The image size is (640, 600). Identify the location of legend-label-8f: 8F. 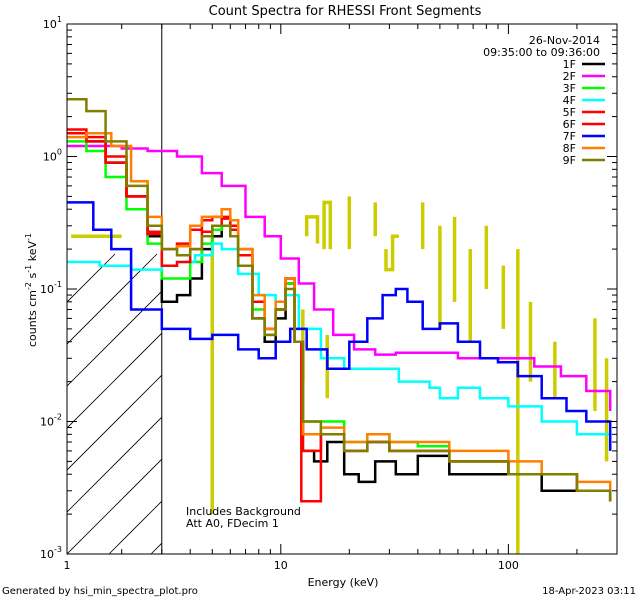
(569, 148).